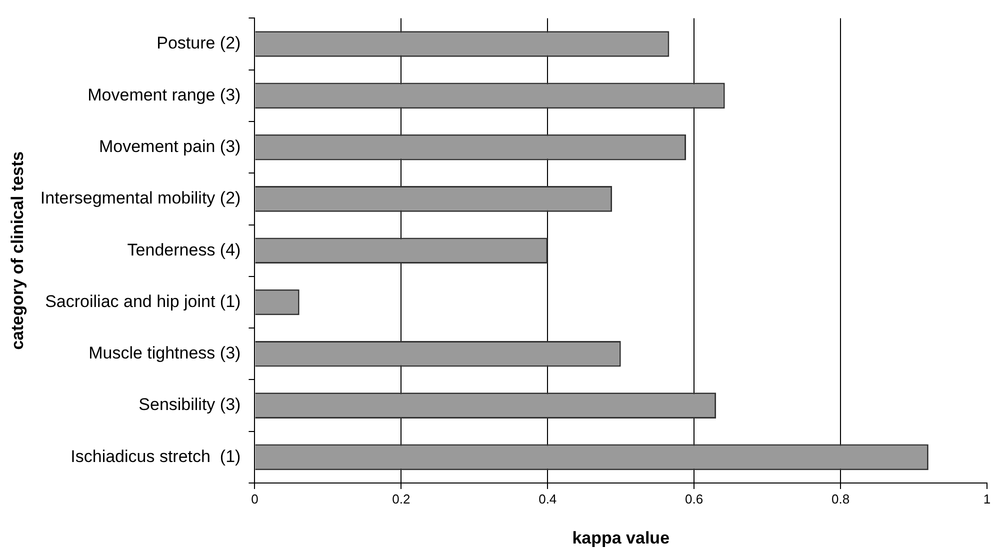 This screenshot has width=999, height=557. Describe the element at coordinates (254, 498) in the screenshot. I see `x-tick-label: 0` at that location.